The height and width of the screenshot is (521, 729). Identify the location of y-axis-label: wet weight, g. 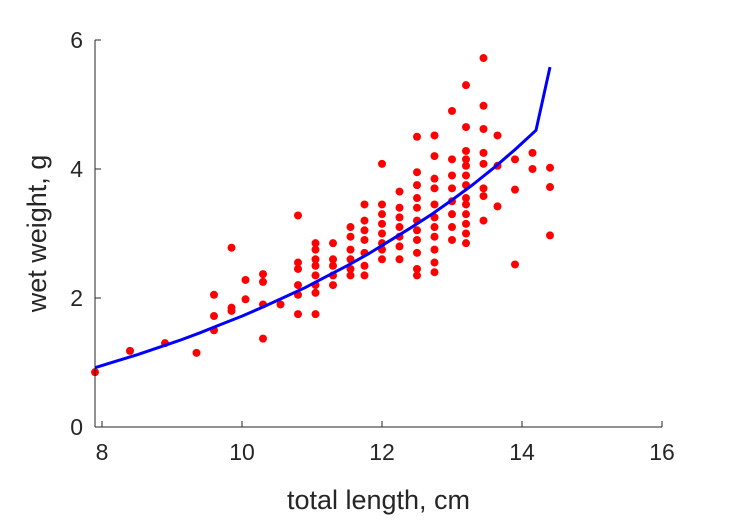
(37, 234).